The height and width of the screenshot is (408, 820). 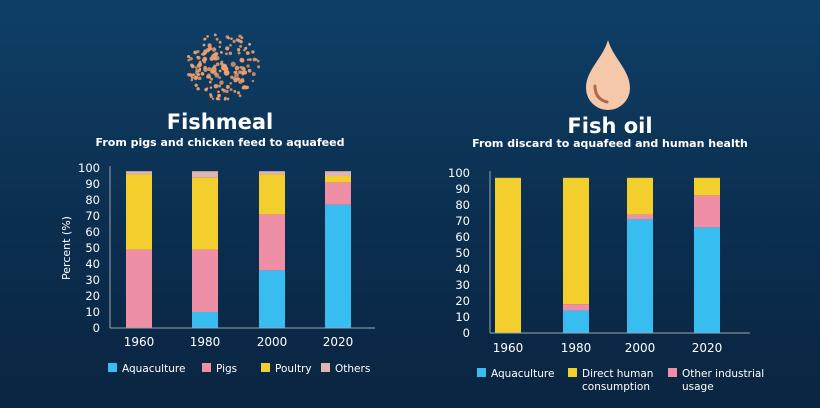 What do you see at coordinates (462, 221) in the screenshot?
I see `y-tick-label: 70` at bounding box center [462, 221].